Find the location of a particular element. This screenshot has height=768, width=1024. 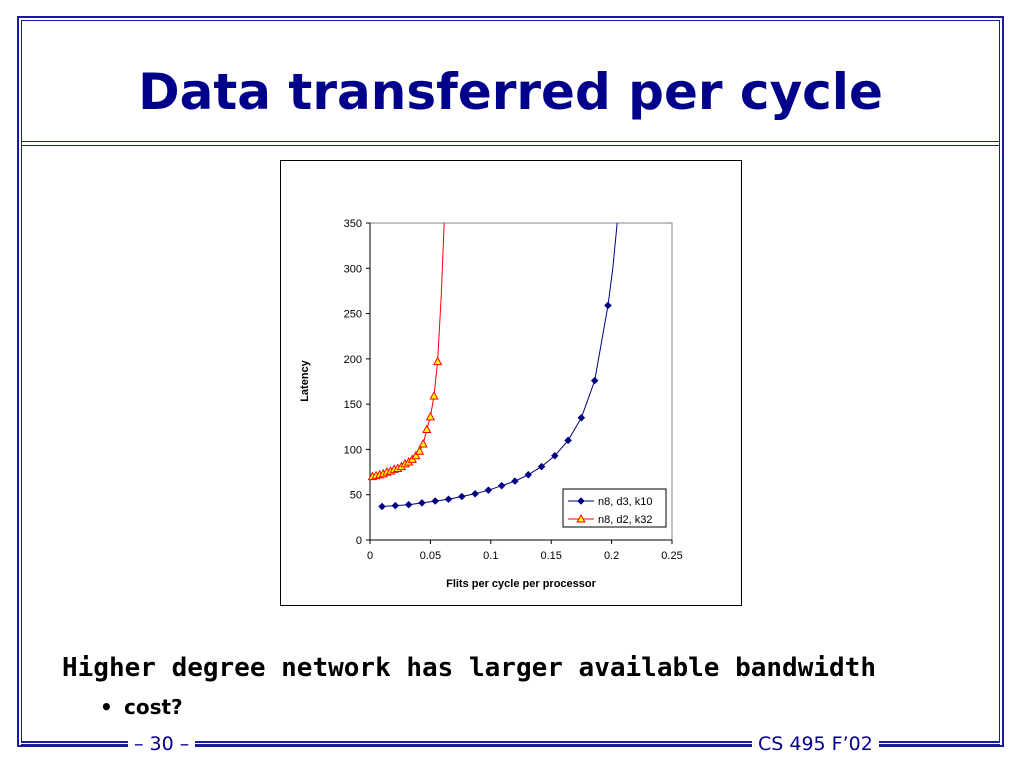

y-tick-label: 50 is located at coordinates (356, 496).